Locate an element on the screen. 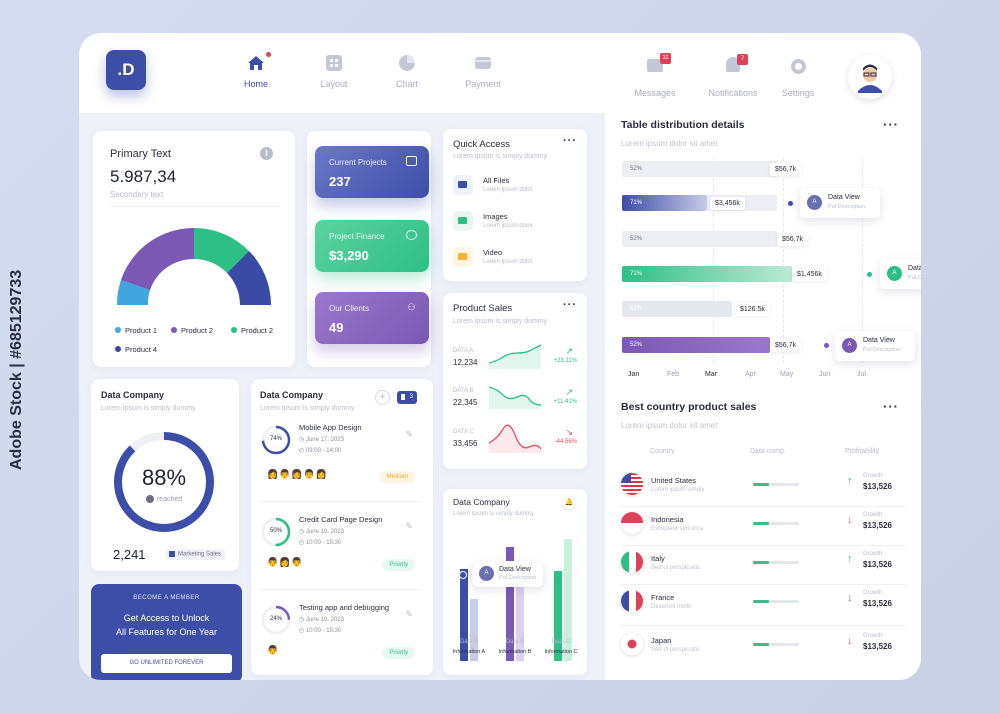  chart-marker is located at coordinates (463, 575).